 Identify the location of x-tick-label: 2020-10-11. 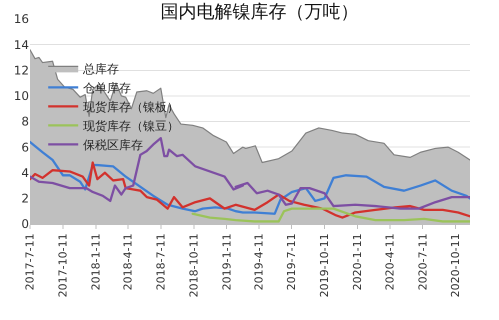
(455, 265).